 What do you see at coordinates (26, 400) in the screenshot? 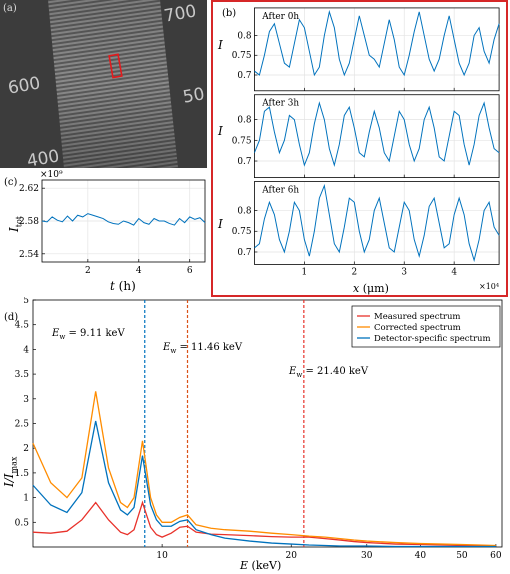
I see `d-ytick-label: 3` at bounding box center [26, 400].